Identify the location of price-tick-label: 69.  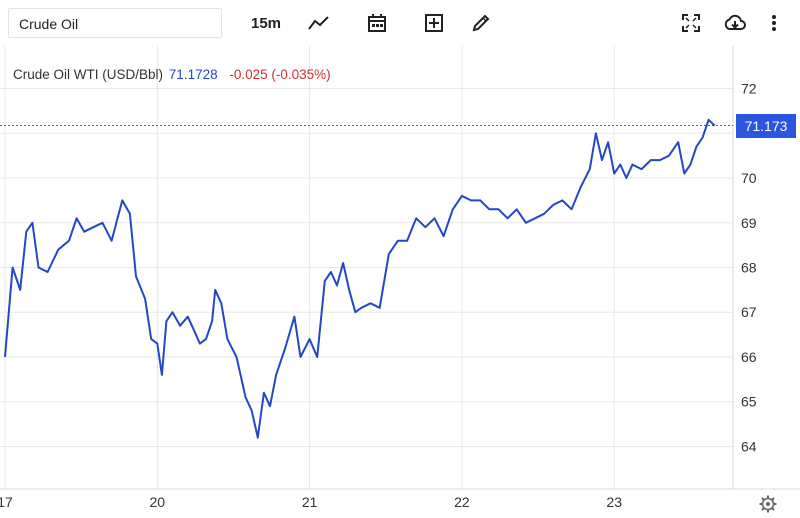
(749, 223).